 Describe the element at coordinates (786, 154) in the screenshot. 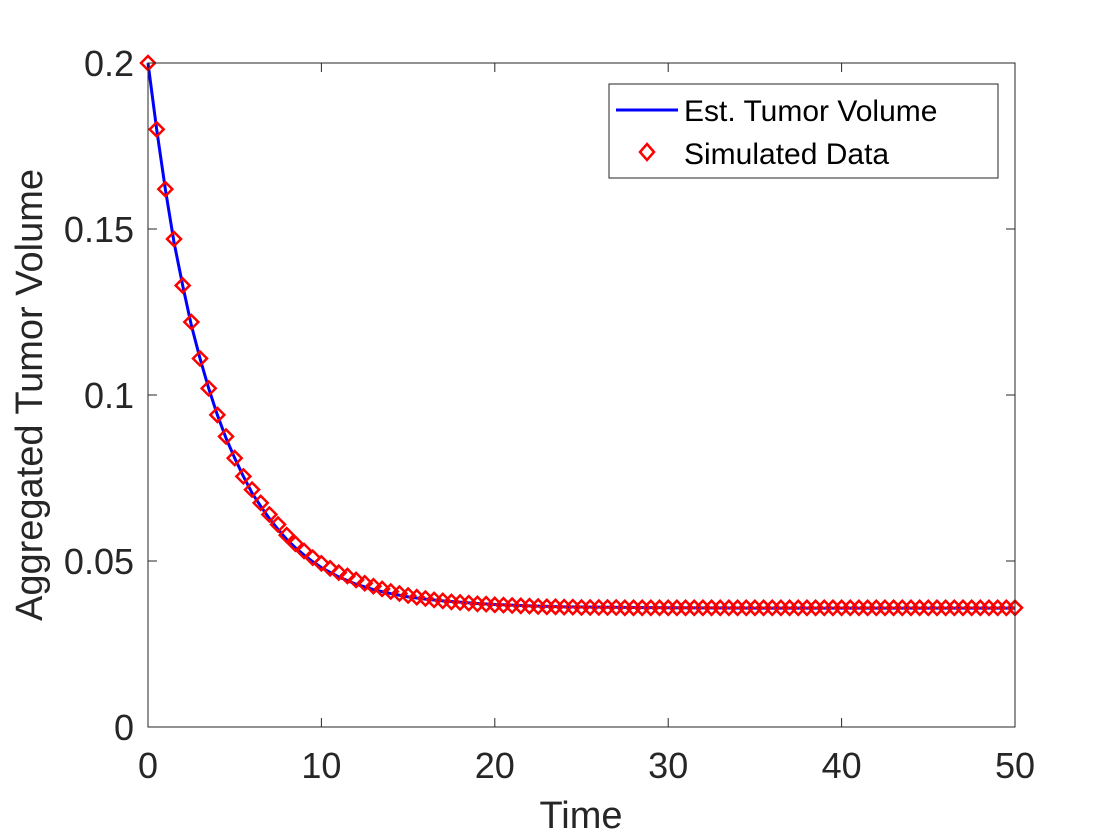

I see `legend-label-simulated-data: Simulated Data` at that location.